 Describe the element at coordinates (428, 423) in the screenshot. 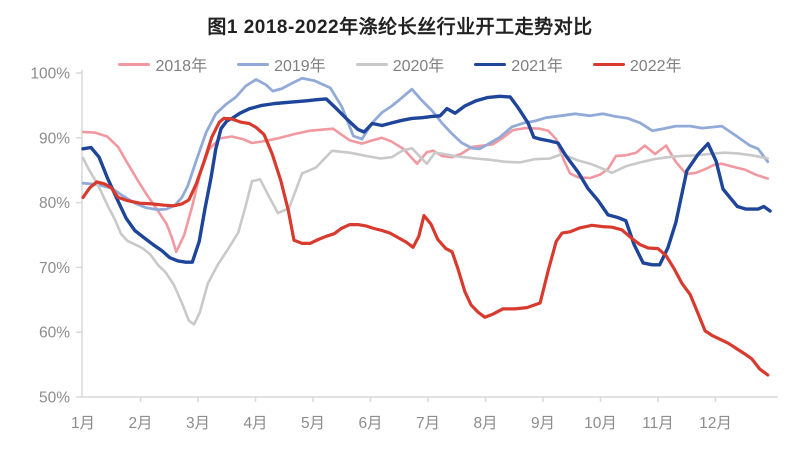

I see `x-axis-month-label: 7月` at that location.